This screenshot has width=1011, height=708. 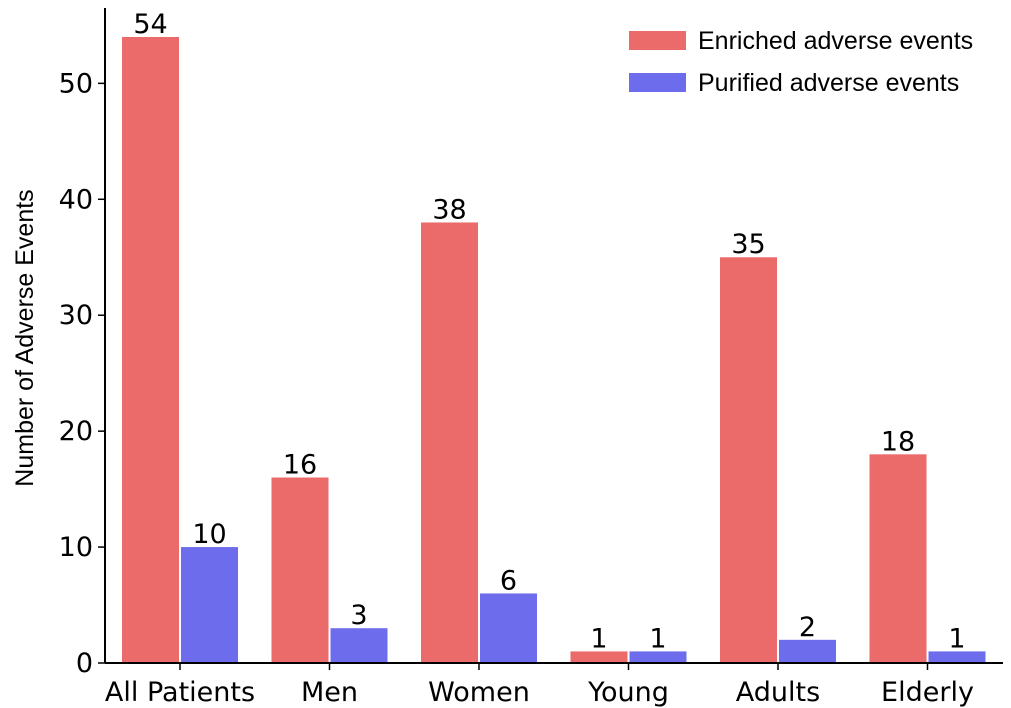 What do you see at coordinates (599, 657) in the screenshot?
I see `bar-enriched-young` at bounding box center [599, 657].